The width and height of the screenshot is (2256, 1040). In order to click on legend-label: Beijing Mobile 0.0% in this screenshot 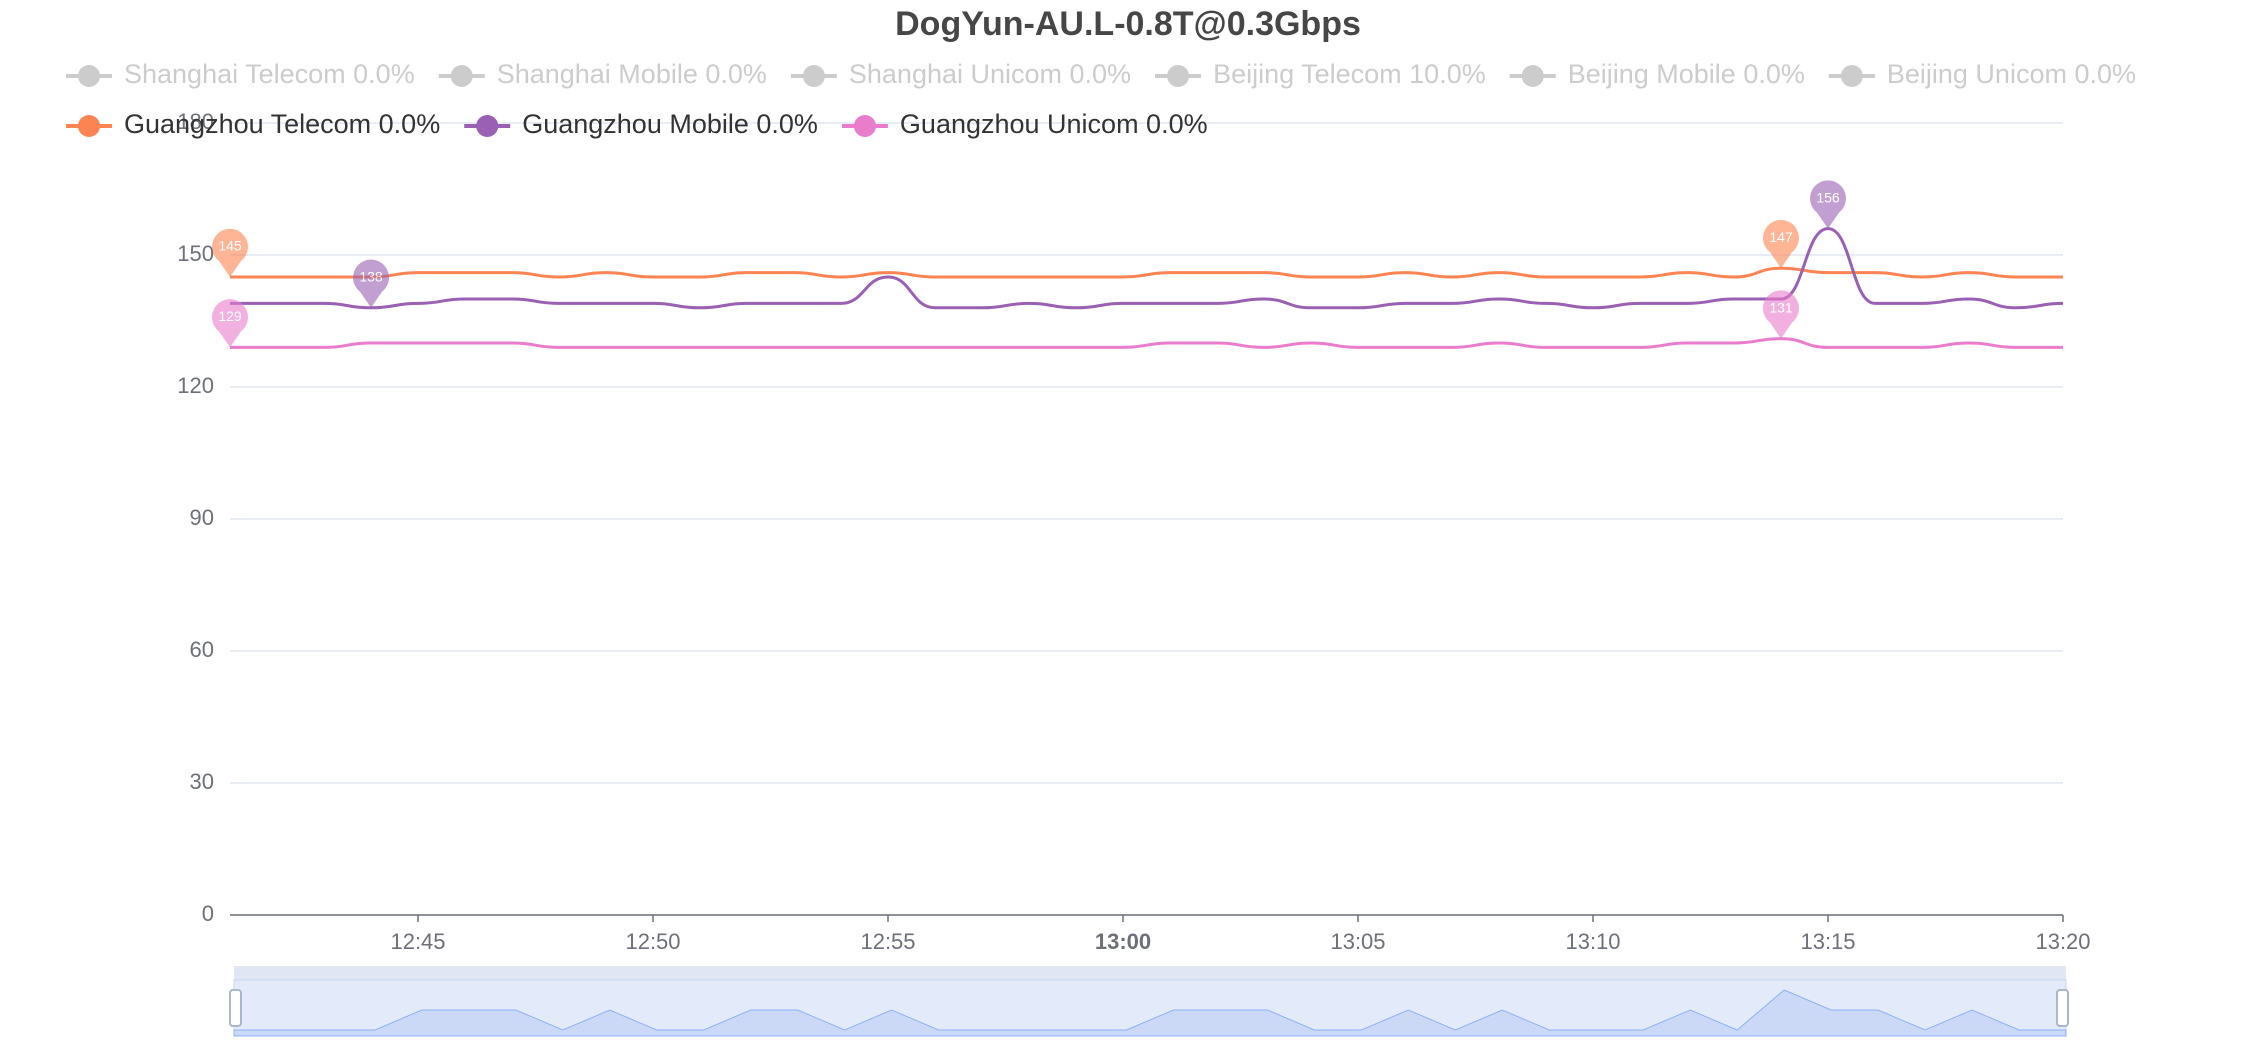, I will do `click(1686, 74)`.